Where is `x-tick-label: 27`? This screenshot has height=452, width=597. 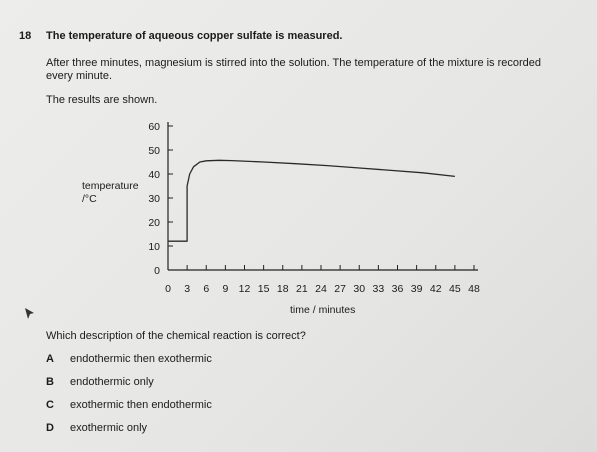 x-tick-label: 27 is located at coordinates (340, 289).